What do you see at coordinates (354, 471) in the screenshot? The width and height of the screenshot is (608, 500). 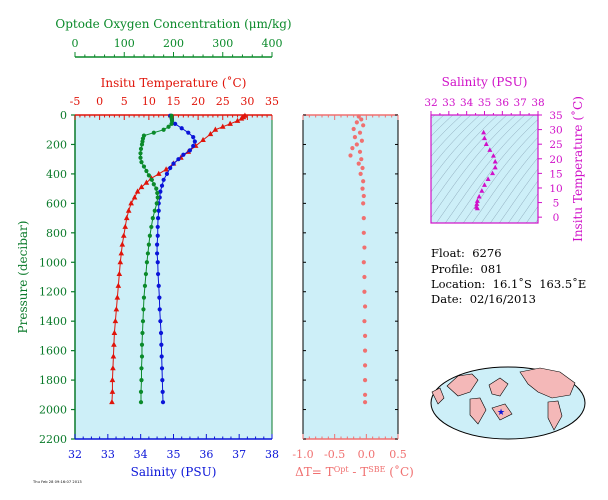 I see `delta-axis-title: ΔT= TOpt - TSBE (˚C)` at bounding box center [354, 471].